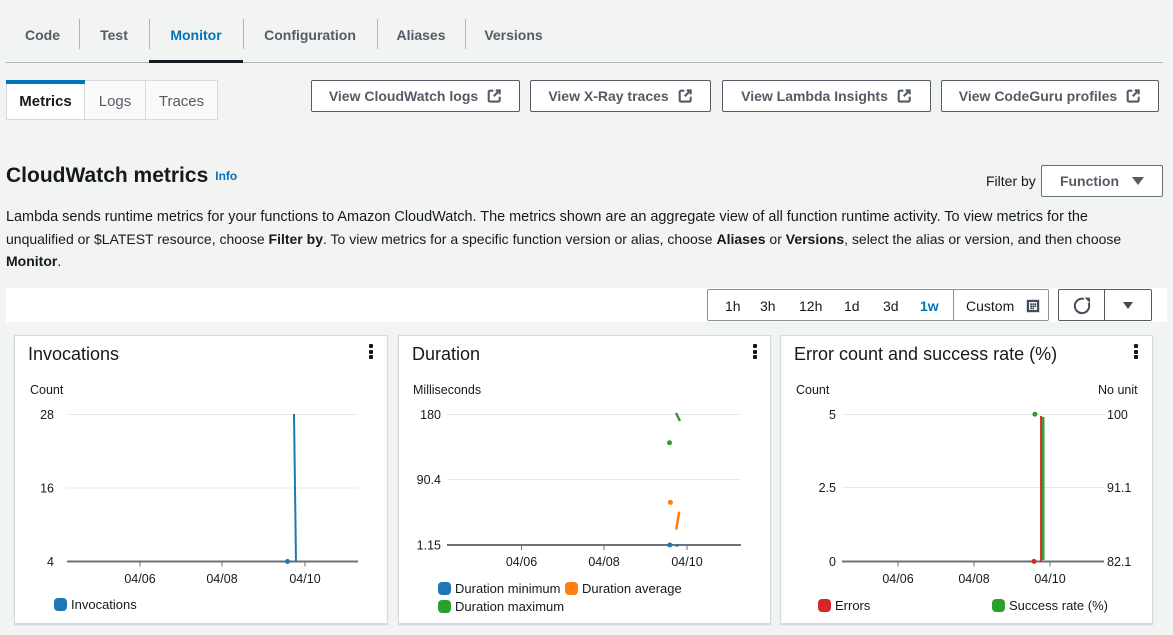  I want to click on svg-text: 100, so click(1117, 415).